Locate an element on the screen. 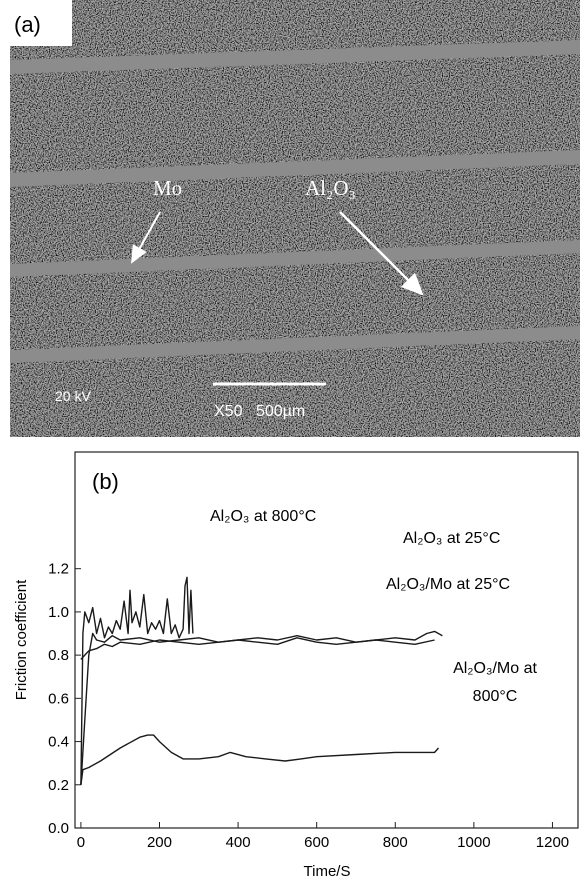 The image size is (580, 882). label-box is located at coordinates (36, 23).